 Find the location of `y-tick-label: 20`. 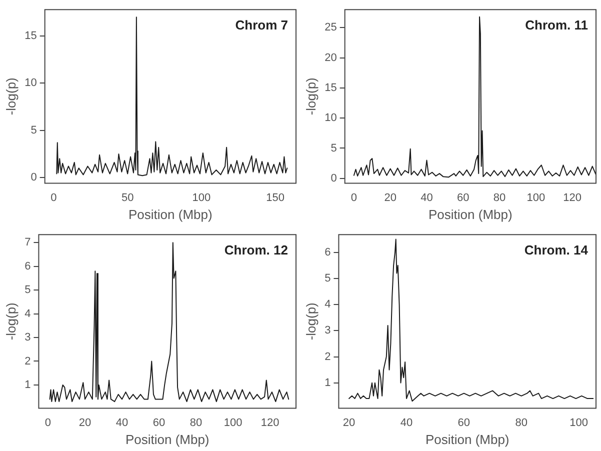

y-tick-label: 20 is located at coordinates (330, 58).